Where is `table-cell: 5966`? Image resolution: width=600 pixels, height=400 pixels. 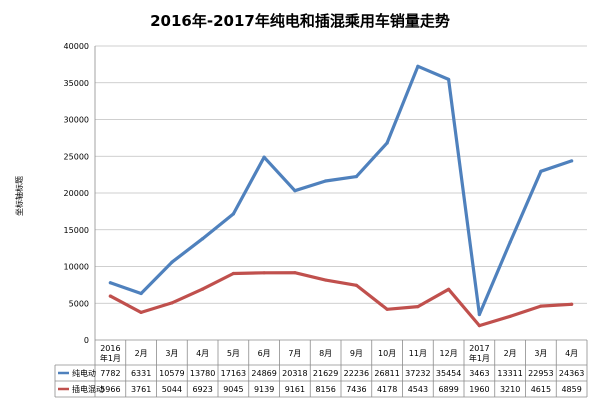 table-cell: 5966 is located at coordinates (110, 389).